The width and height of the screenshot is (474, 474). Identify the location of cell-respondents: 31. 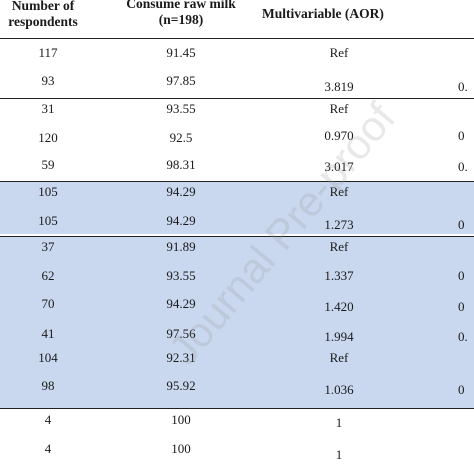
(48, 108).